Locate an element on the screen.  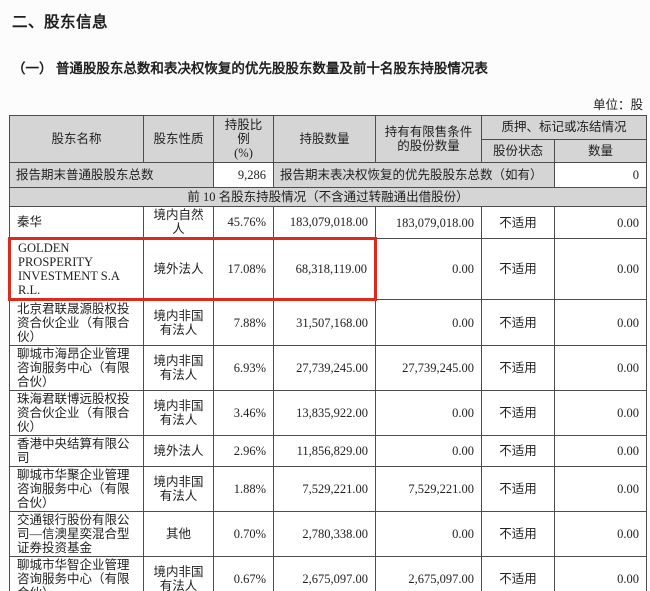
shareholder-name-cell: 交通银行股份有限公司—信澳星奕混合型证券投资基金 is located at coordinates (76, 534).